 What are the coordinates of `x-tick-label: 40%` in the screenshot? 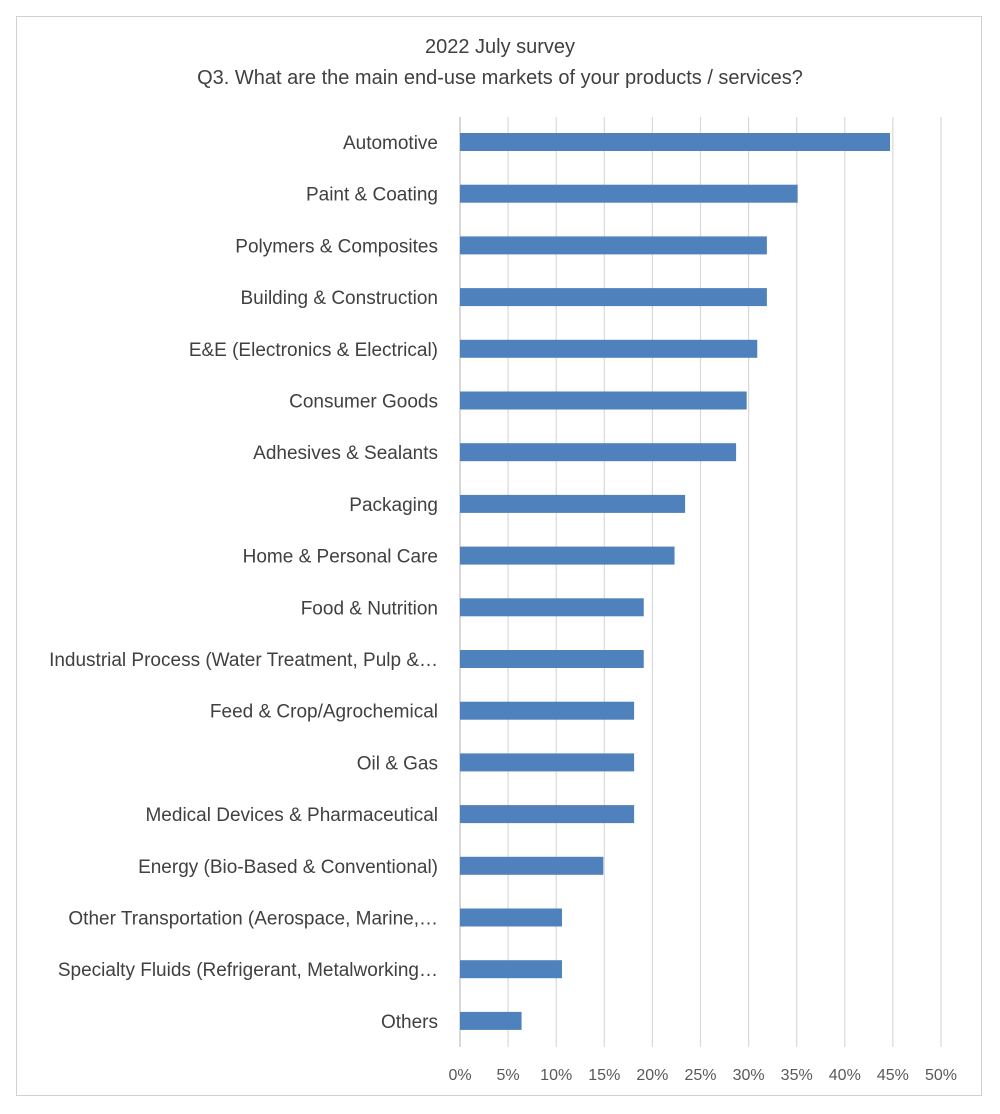 It's located at (845, 1075).